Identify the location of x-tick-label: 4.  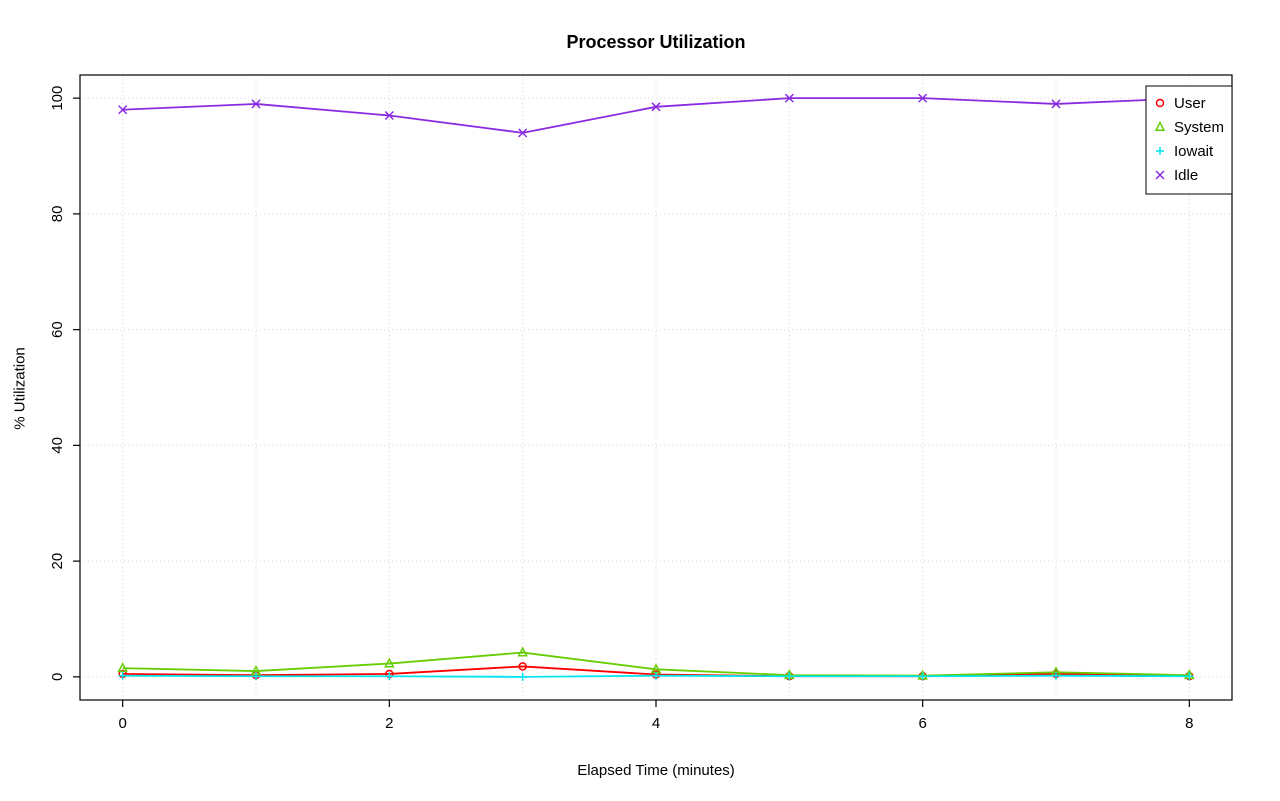
(656, 723).